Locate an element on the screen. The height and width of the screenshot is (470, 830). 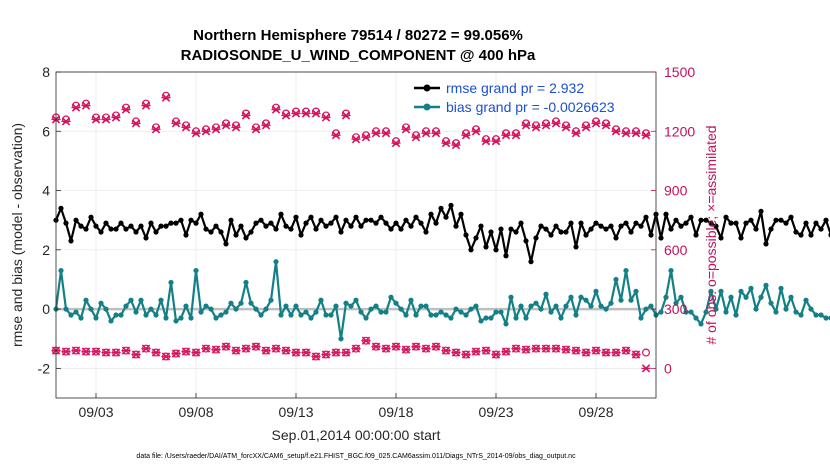
legend-bias-label: bias grand pr = -0.0026623 is located at coordinates (530, 107).